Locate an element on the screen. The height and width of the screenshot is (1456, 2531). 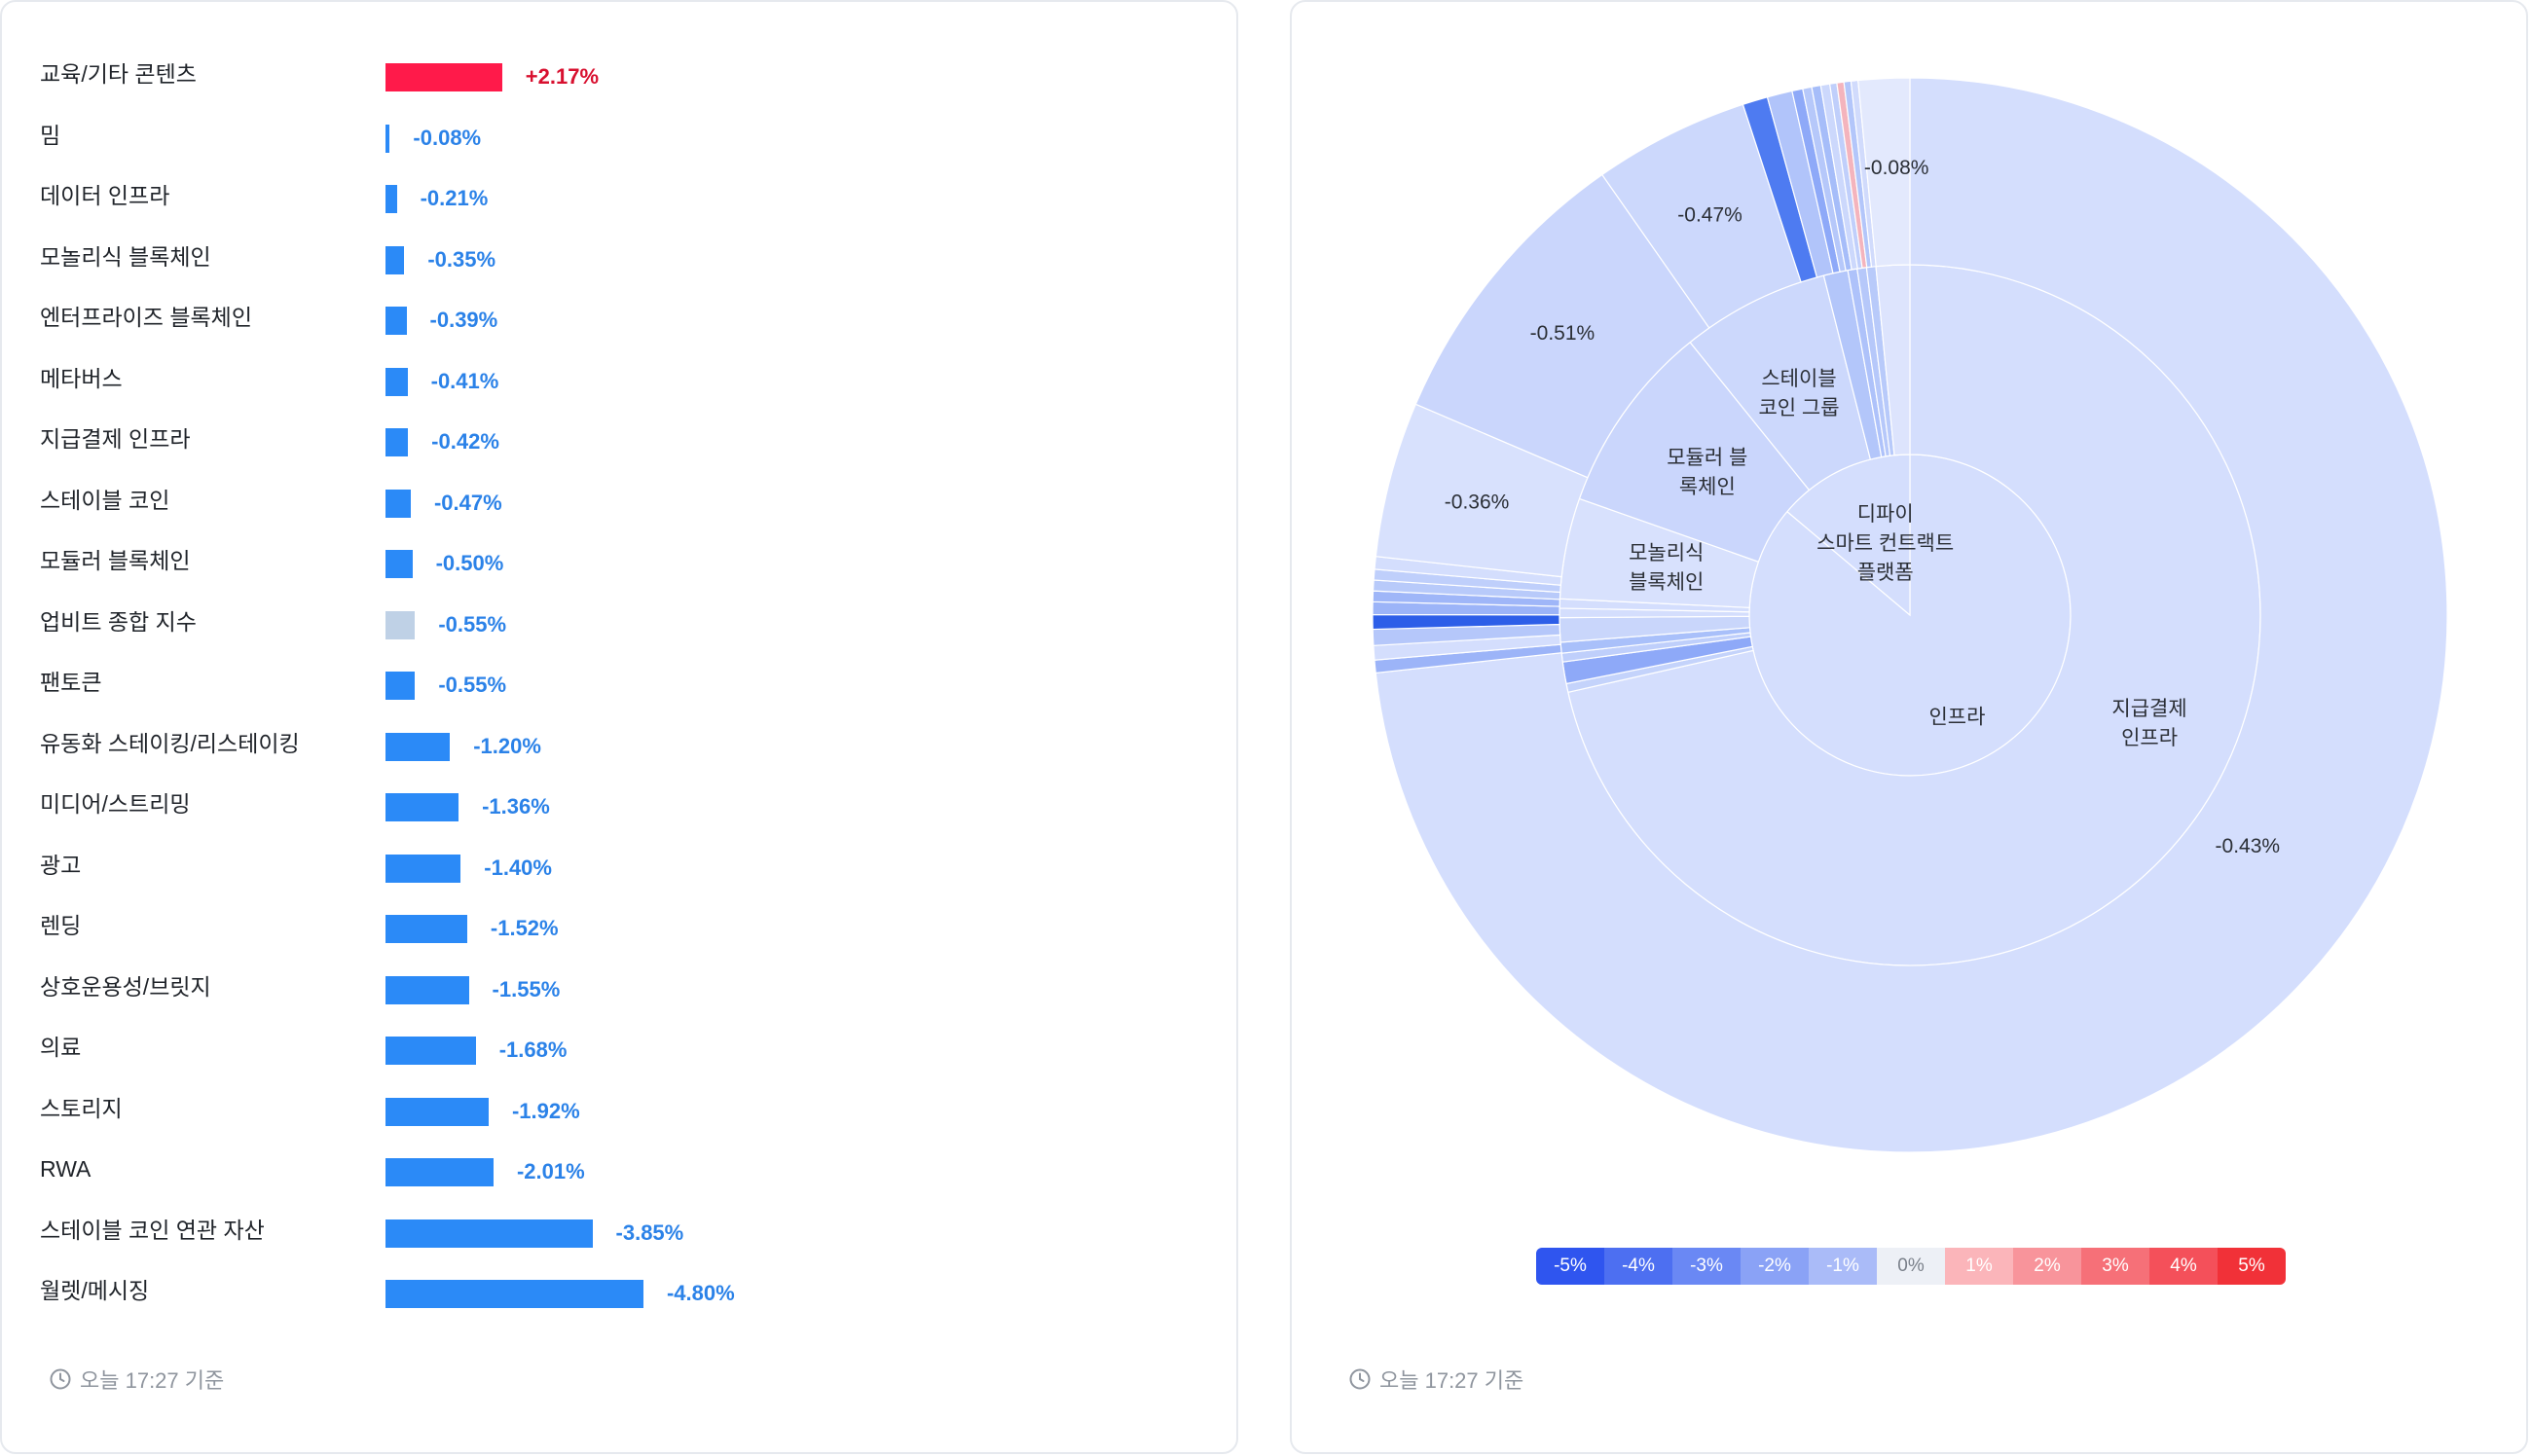
bar-category-label: 메타버스 is located at coordinates (81, 378).